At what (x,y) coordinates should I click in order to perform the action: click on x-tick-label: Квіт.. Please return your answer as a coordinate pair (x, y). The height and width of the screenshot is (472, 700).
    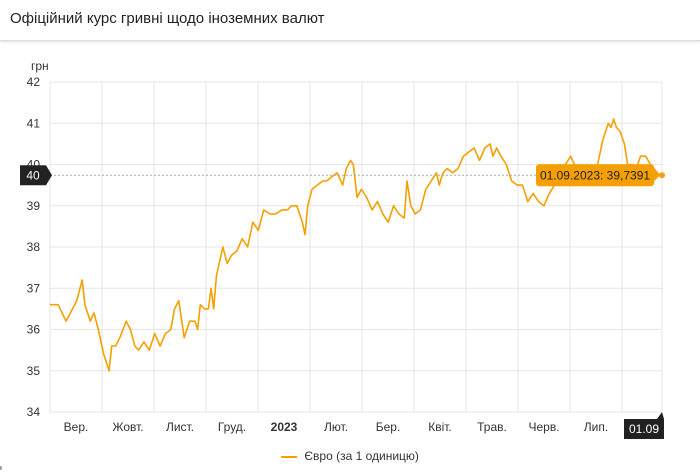
    Looking at the image, I should click on (440, 427).